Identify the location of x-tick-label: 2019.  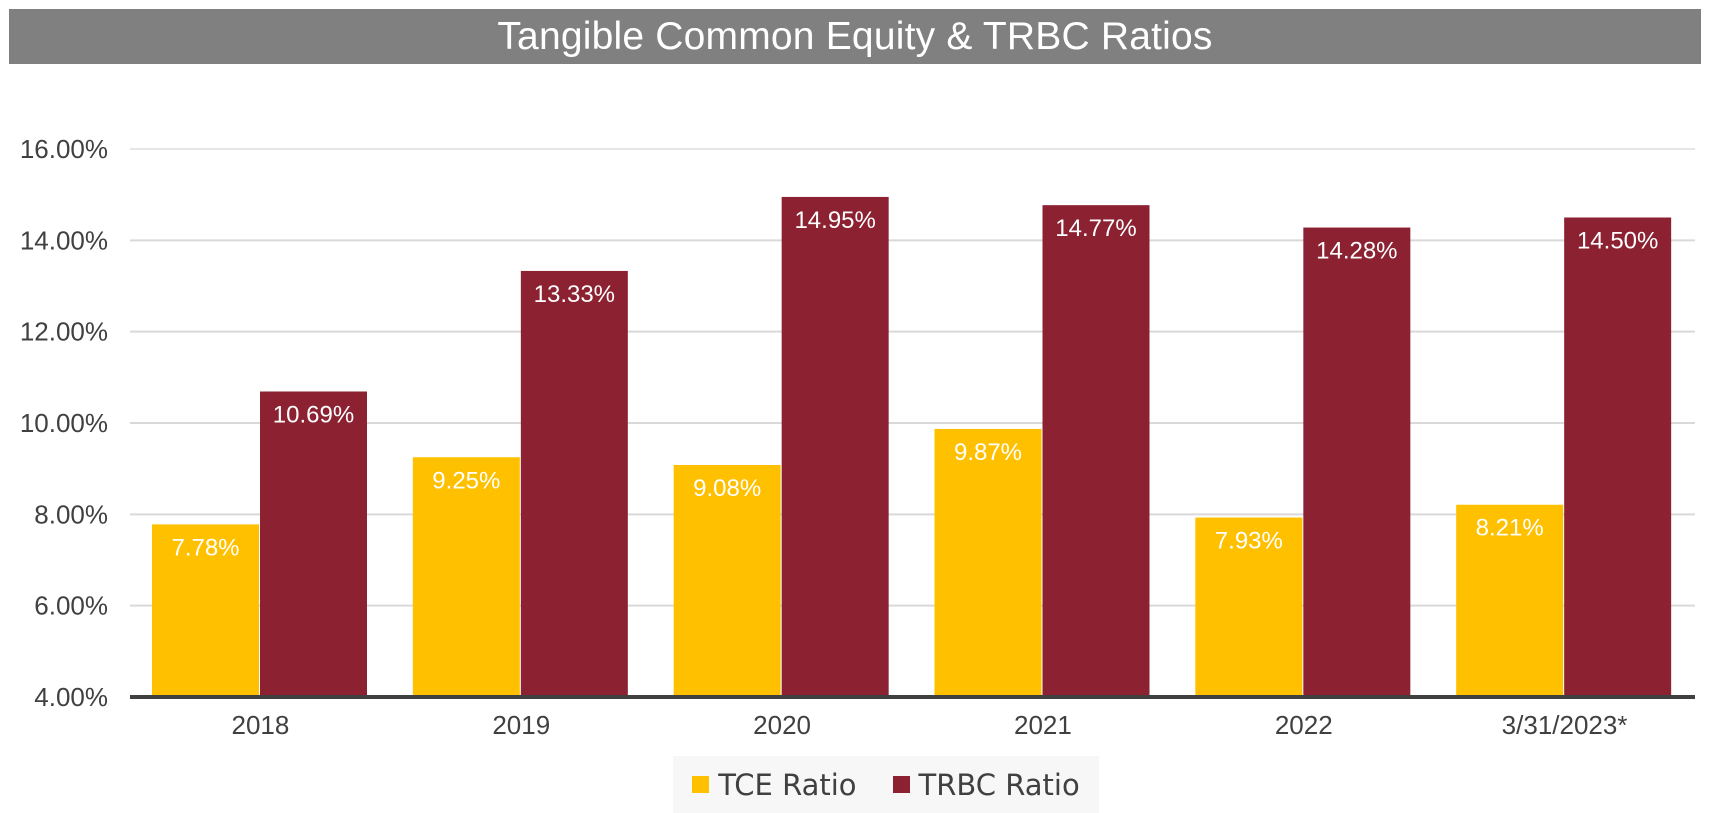
(521, 725).